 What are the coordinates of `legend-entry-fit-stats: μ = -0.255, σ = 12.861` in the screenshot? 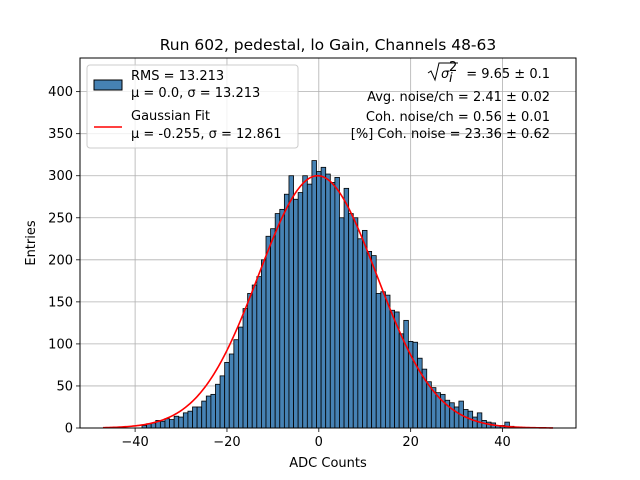 It's located at (206, 134).